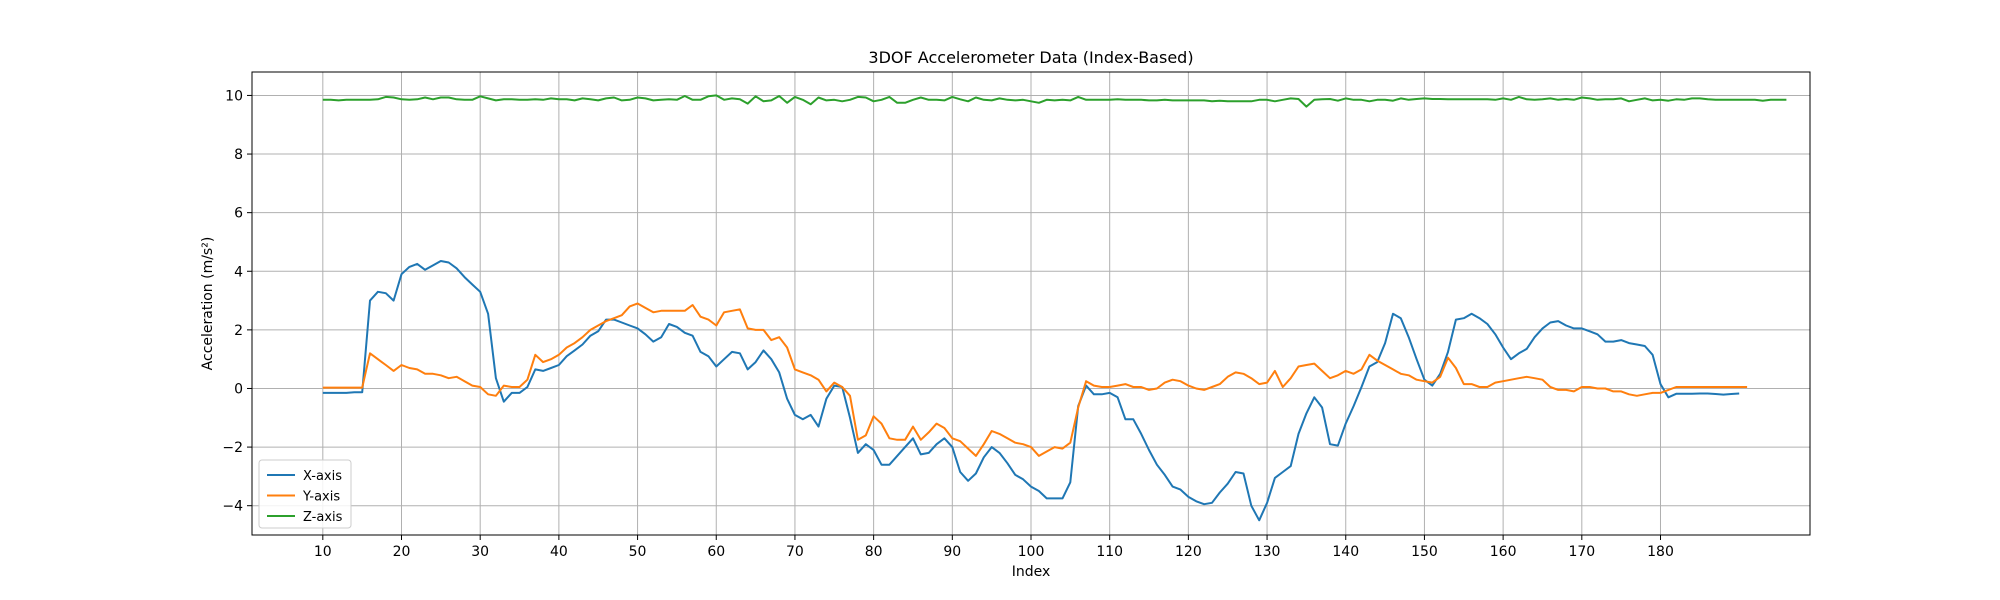 The height and width of the screenshot is (600, 2000). Describe the element at coordinates (1503, 552) in the screenshot. I see `x-tick-label: 160` at that location.